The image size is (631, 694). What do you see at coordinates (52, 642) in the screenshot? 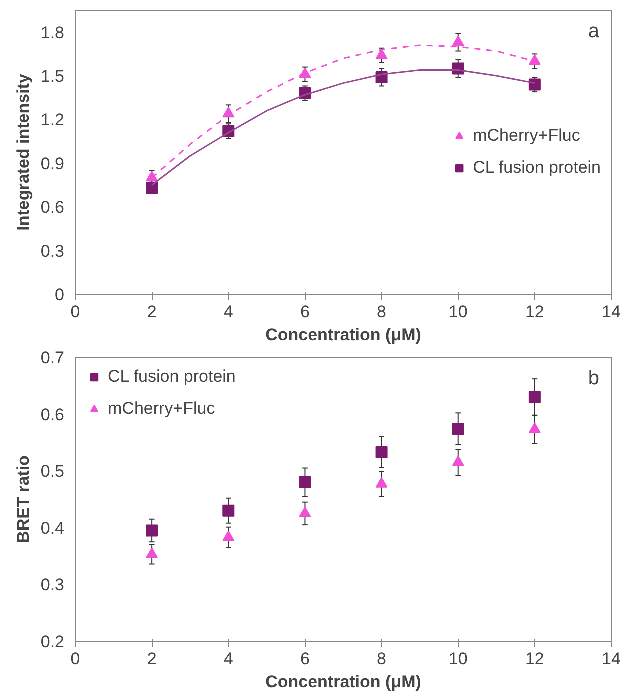
I see `y-tick-label: 0.2` at bounding box center [52, 642].